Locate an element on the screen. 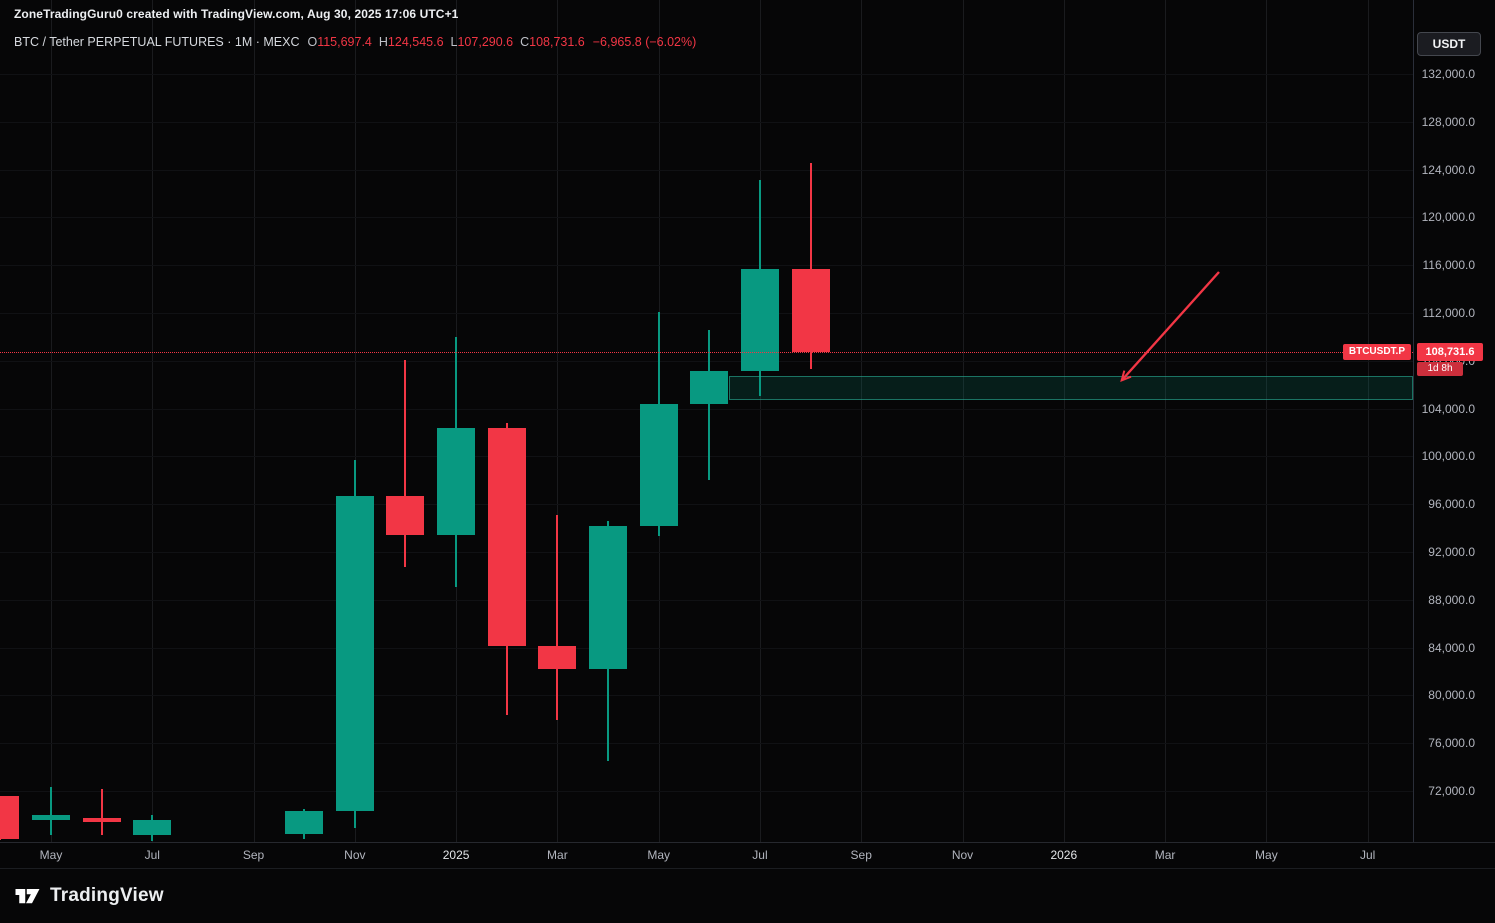  price-axis-label: 96,000.0 is located at coordinates (1451, 504).